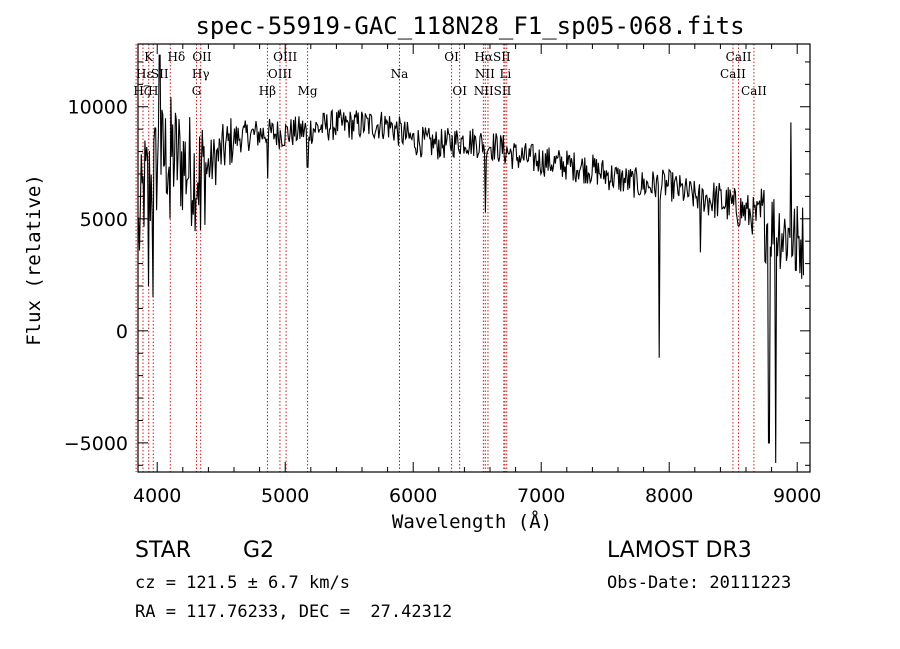  I want to click on line-label: H, so click(153, 91).